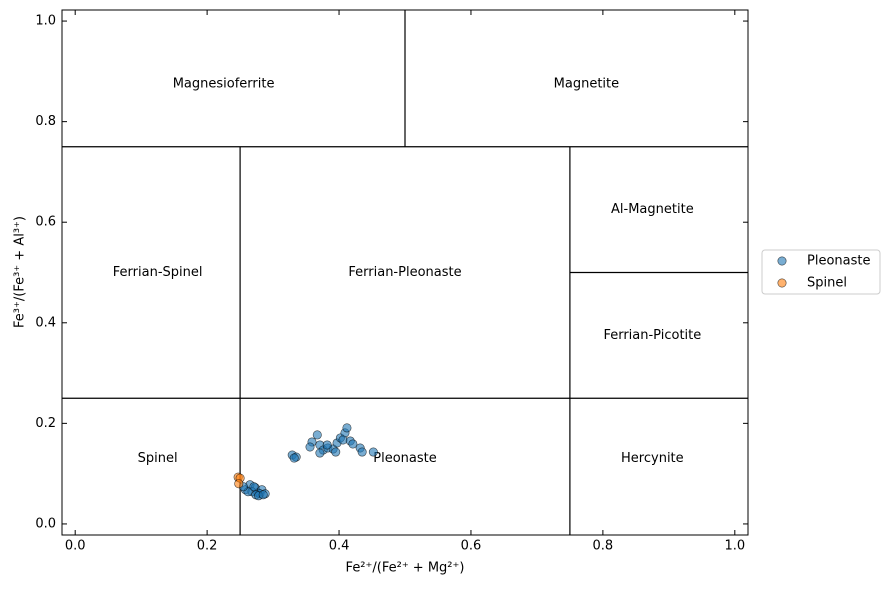  I want to click on x-tick-label: 0.6, so click(471, 546).